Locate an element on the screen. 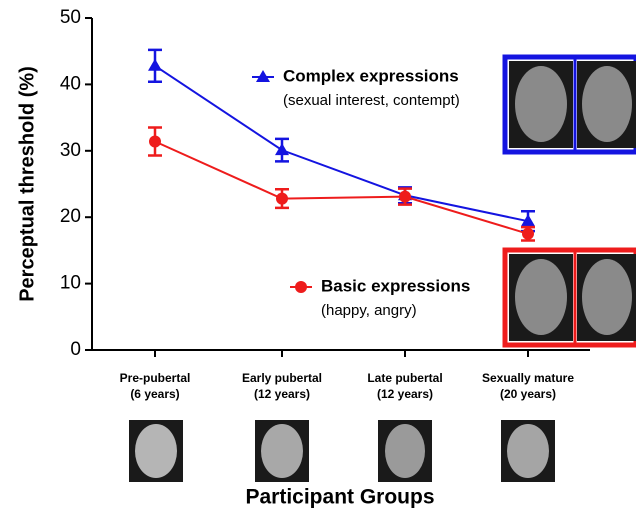 The width and height of the screenshot is (636, 515). legend-label: Basic expressions is located at coordinates (395, 285).